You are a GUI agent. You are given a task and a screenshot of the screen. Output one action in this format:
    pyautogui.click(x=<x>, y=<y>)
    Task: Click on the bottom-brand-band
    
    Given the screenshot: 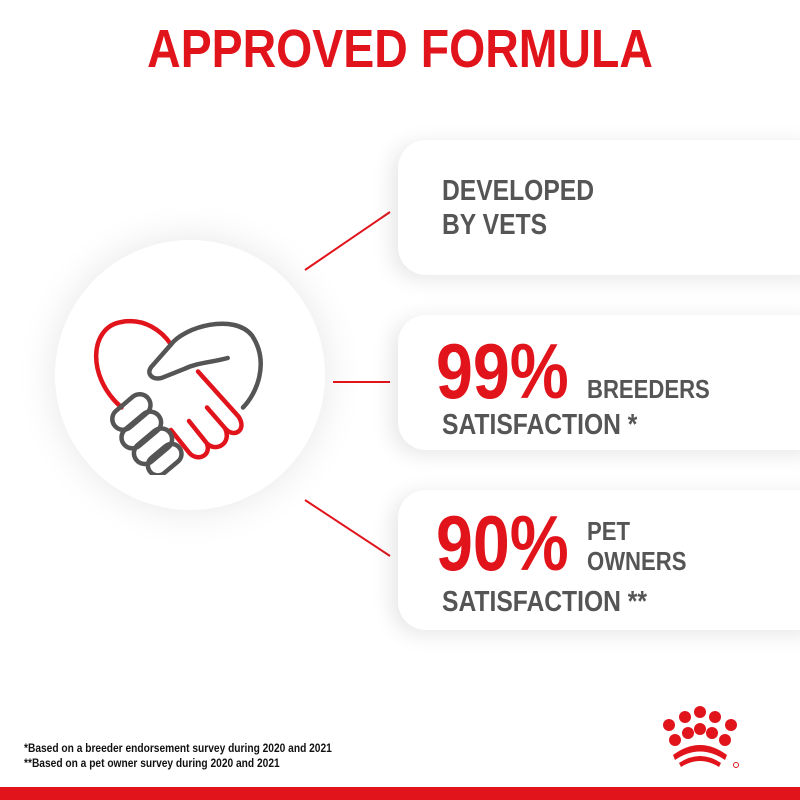 What is the action you would take?
    pyautogui.click(x=400, y=793)
    